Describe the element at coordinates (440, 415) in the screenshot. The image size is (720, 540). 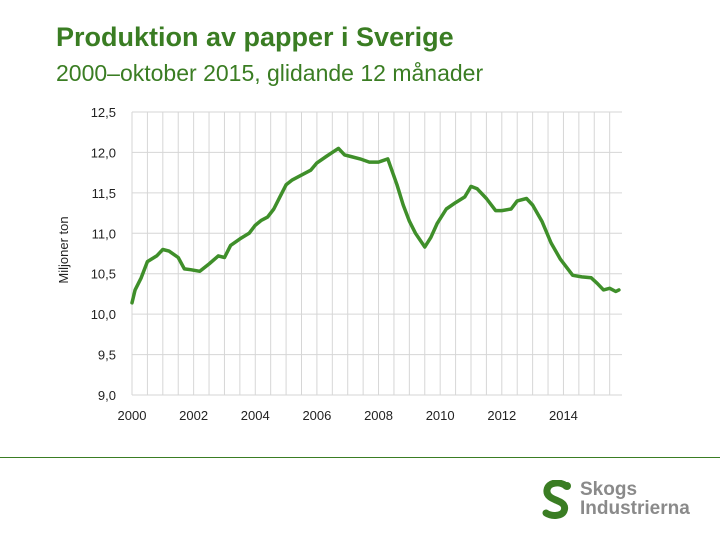
I see `x-tick-label: 2010` at that location.